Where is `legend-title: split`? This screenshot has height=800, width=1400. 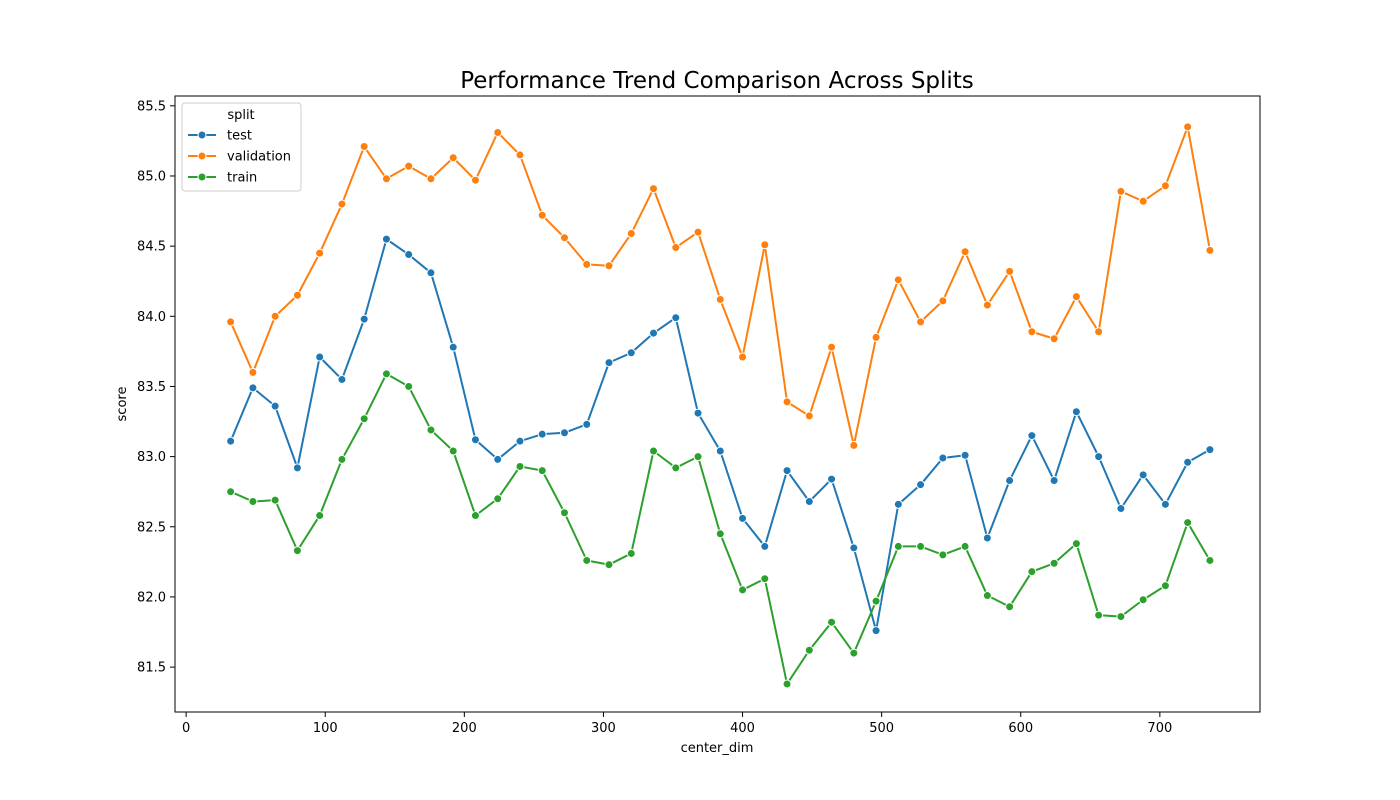 legend-title: split is located at coordinates (240, 115).